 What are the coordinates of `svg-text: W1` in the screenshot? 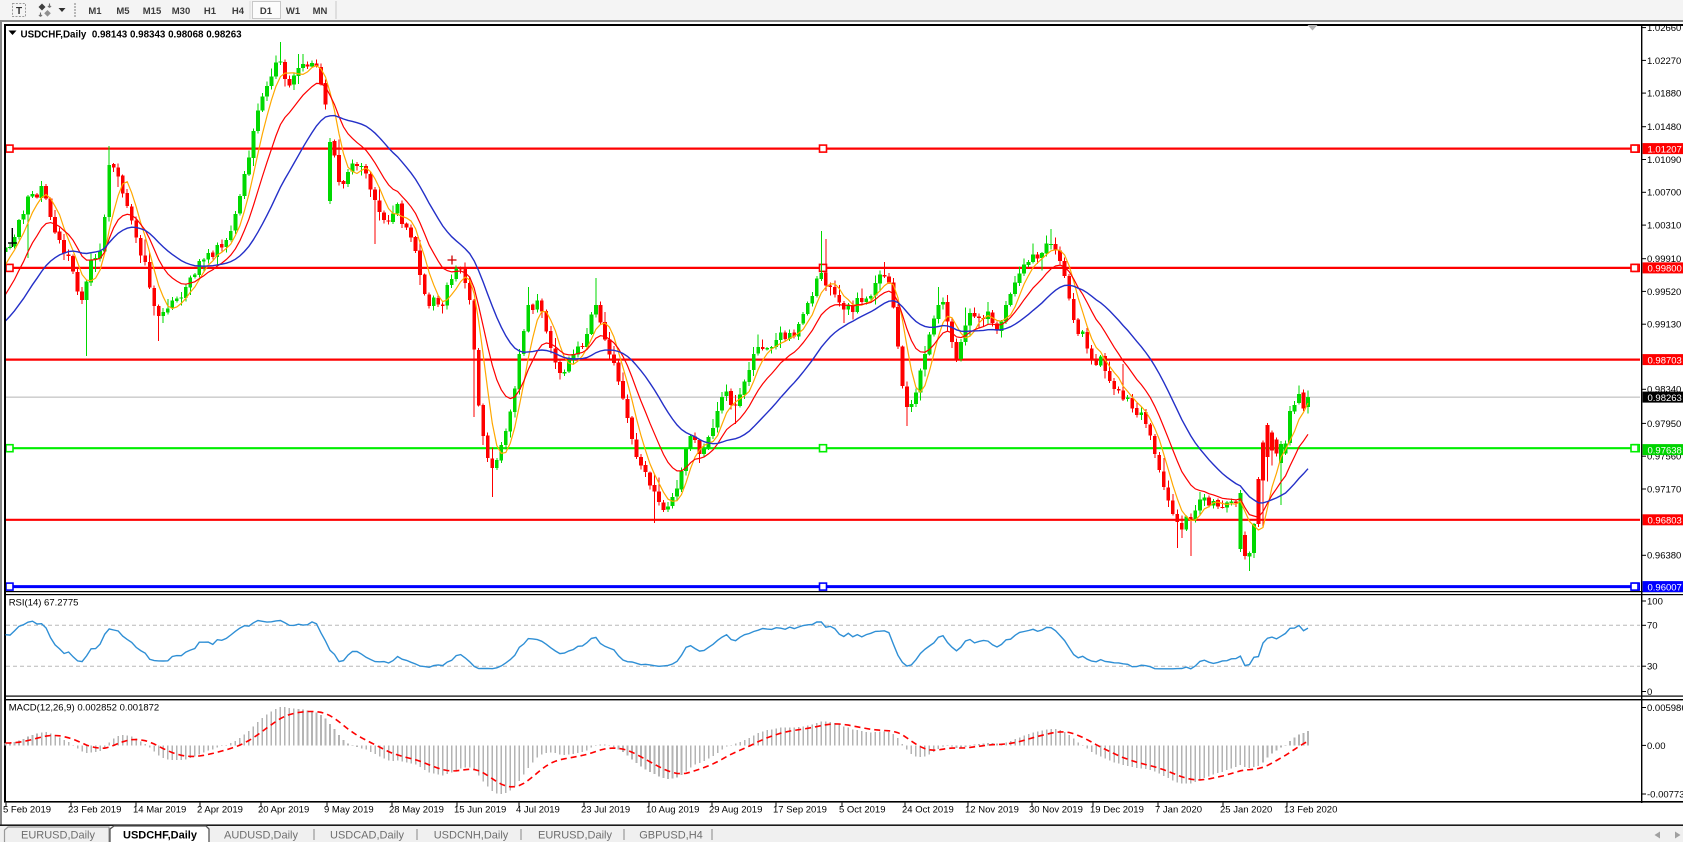 It's located at (293, 11).